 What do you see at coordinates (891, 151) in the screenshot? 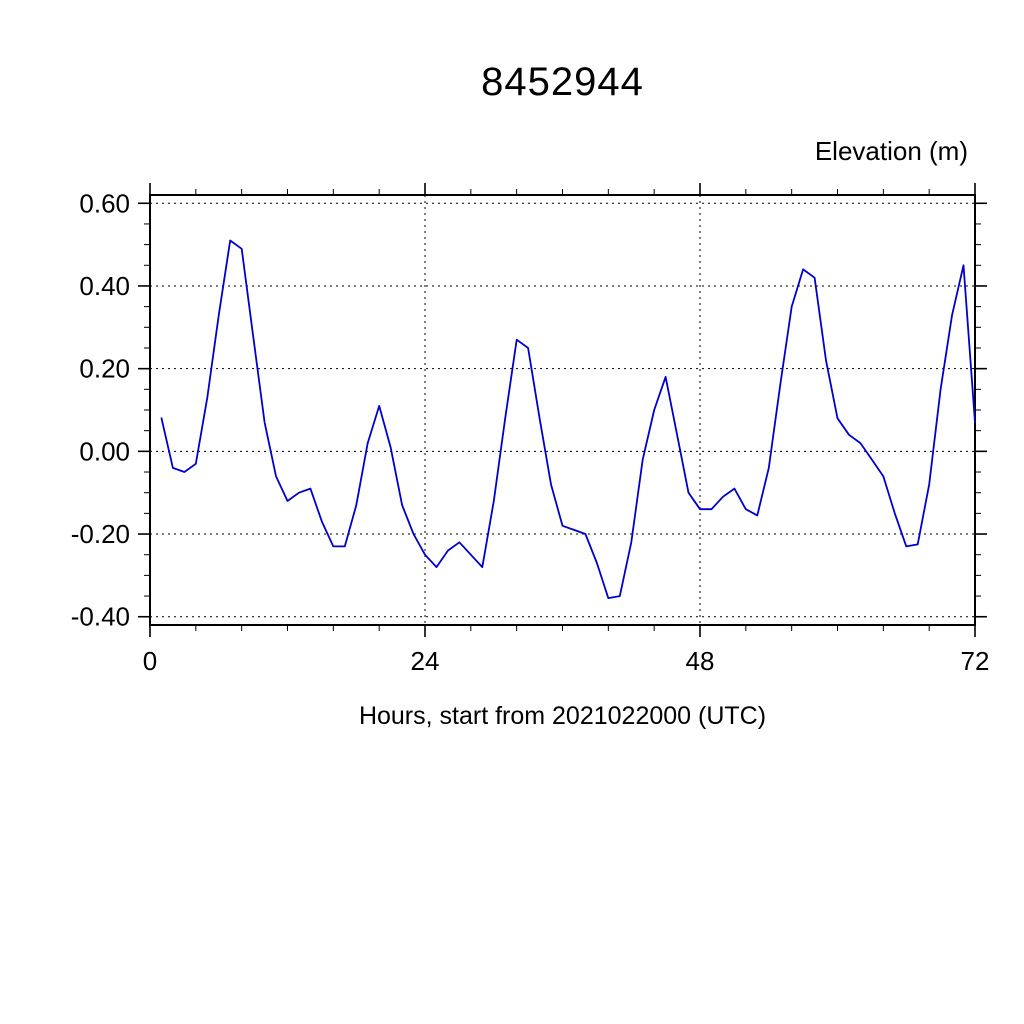
I see `y-axis-title: Elevation (m)` at bounding box center [891, 151].